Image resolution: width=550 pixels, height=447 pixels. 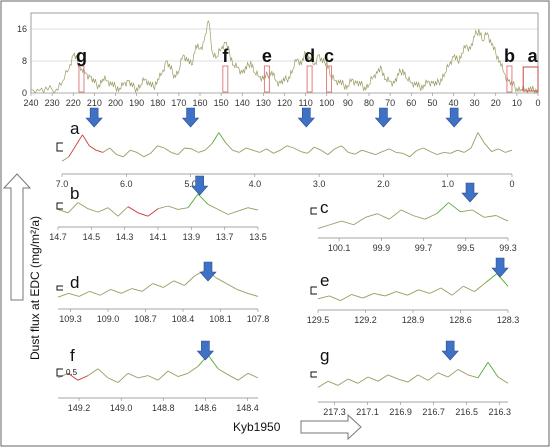 What do you see at coordinates (205, 408) in the screenshot?
I see `panel-f-x-tick-label: 148.6` at bounding box center [205, 408].